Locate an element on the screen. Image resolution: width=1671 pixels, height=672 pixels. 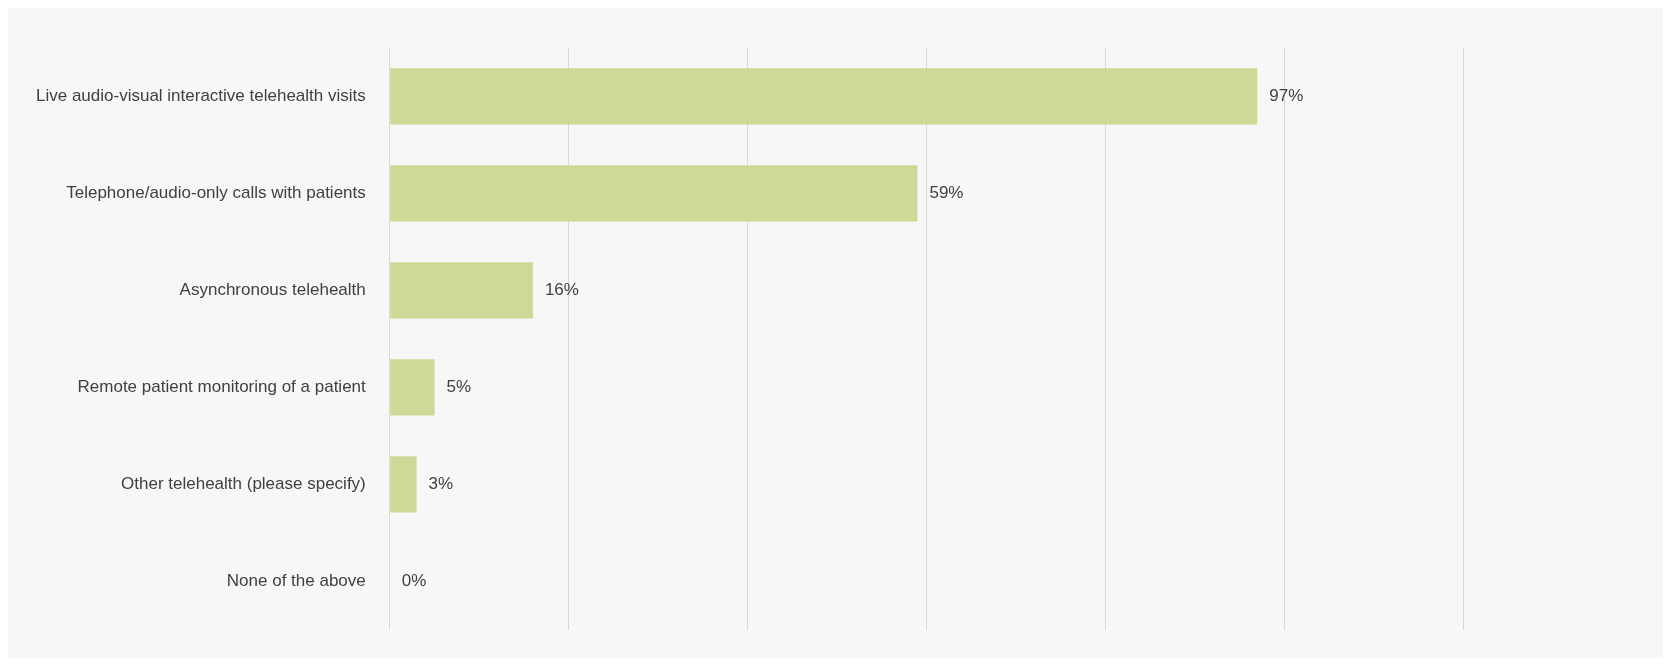
data-label: 97% is located at coordinates (1286, 96).